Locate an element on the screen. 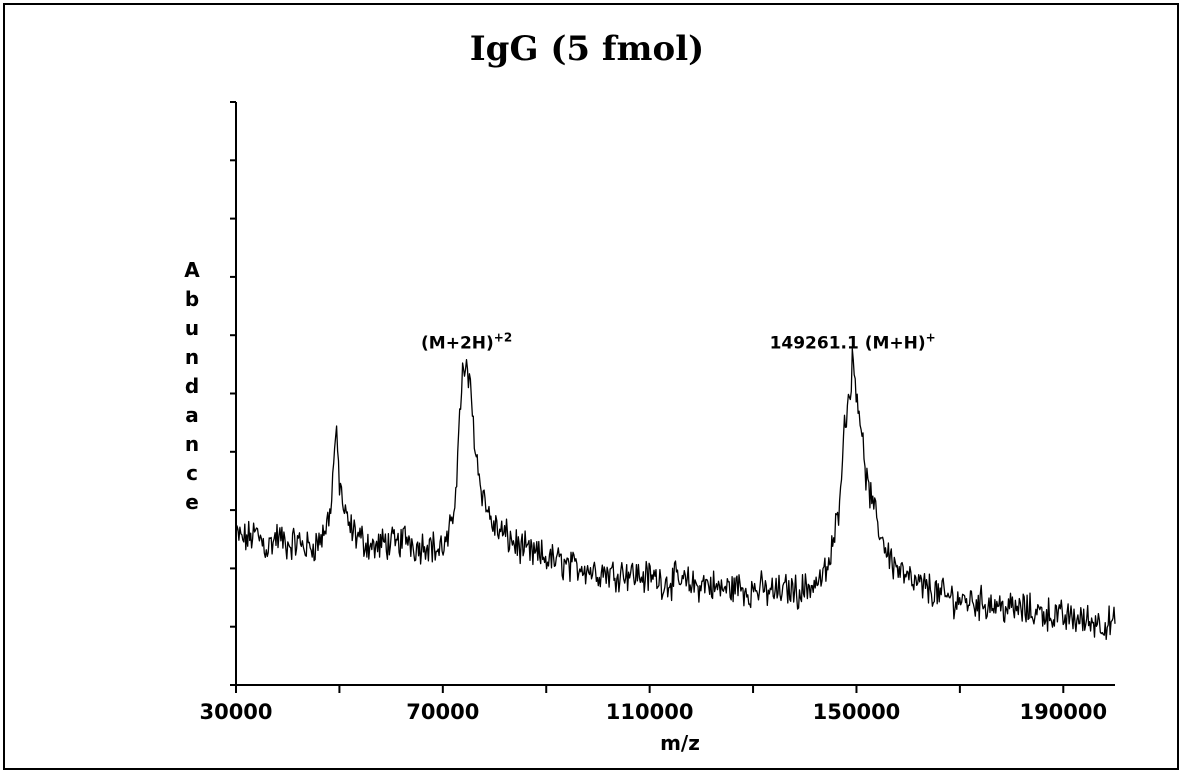  y-axis-label-letter: e is located at coordinates (192, 502).